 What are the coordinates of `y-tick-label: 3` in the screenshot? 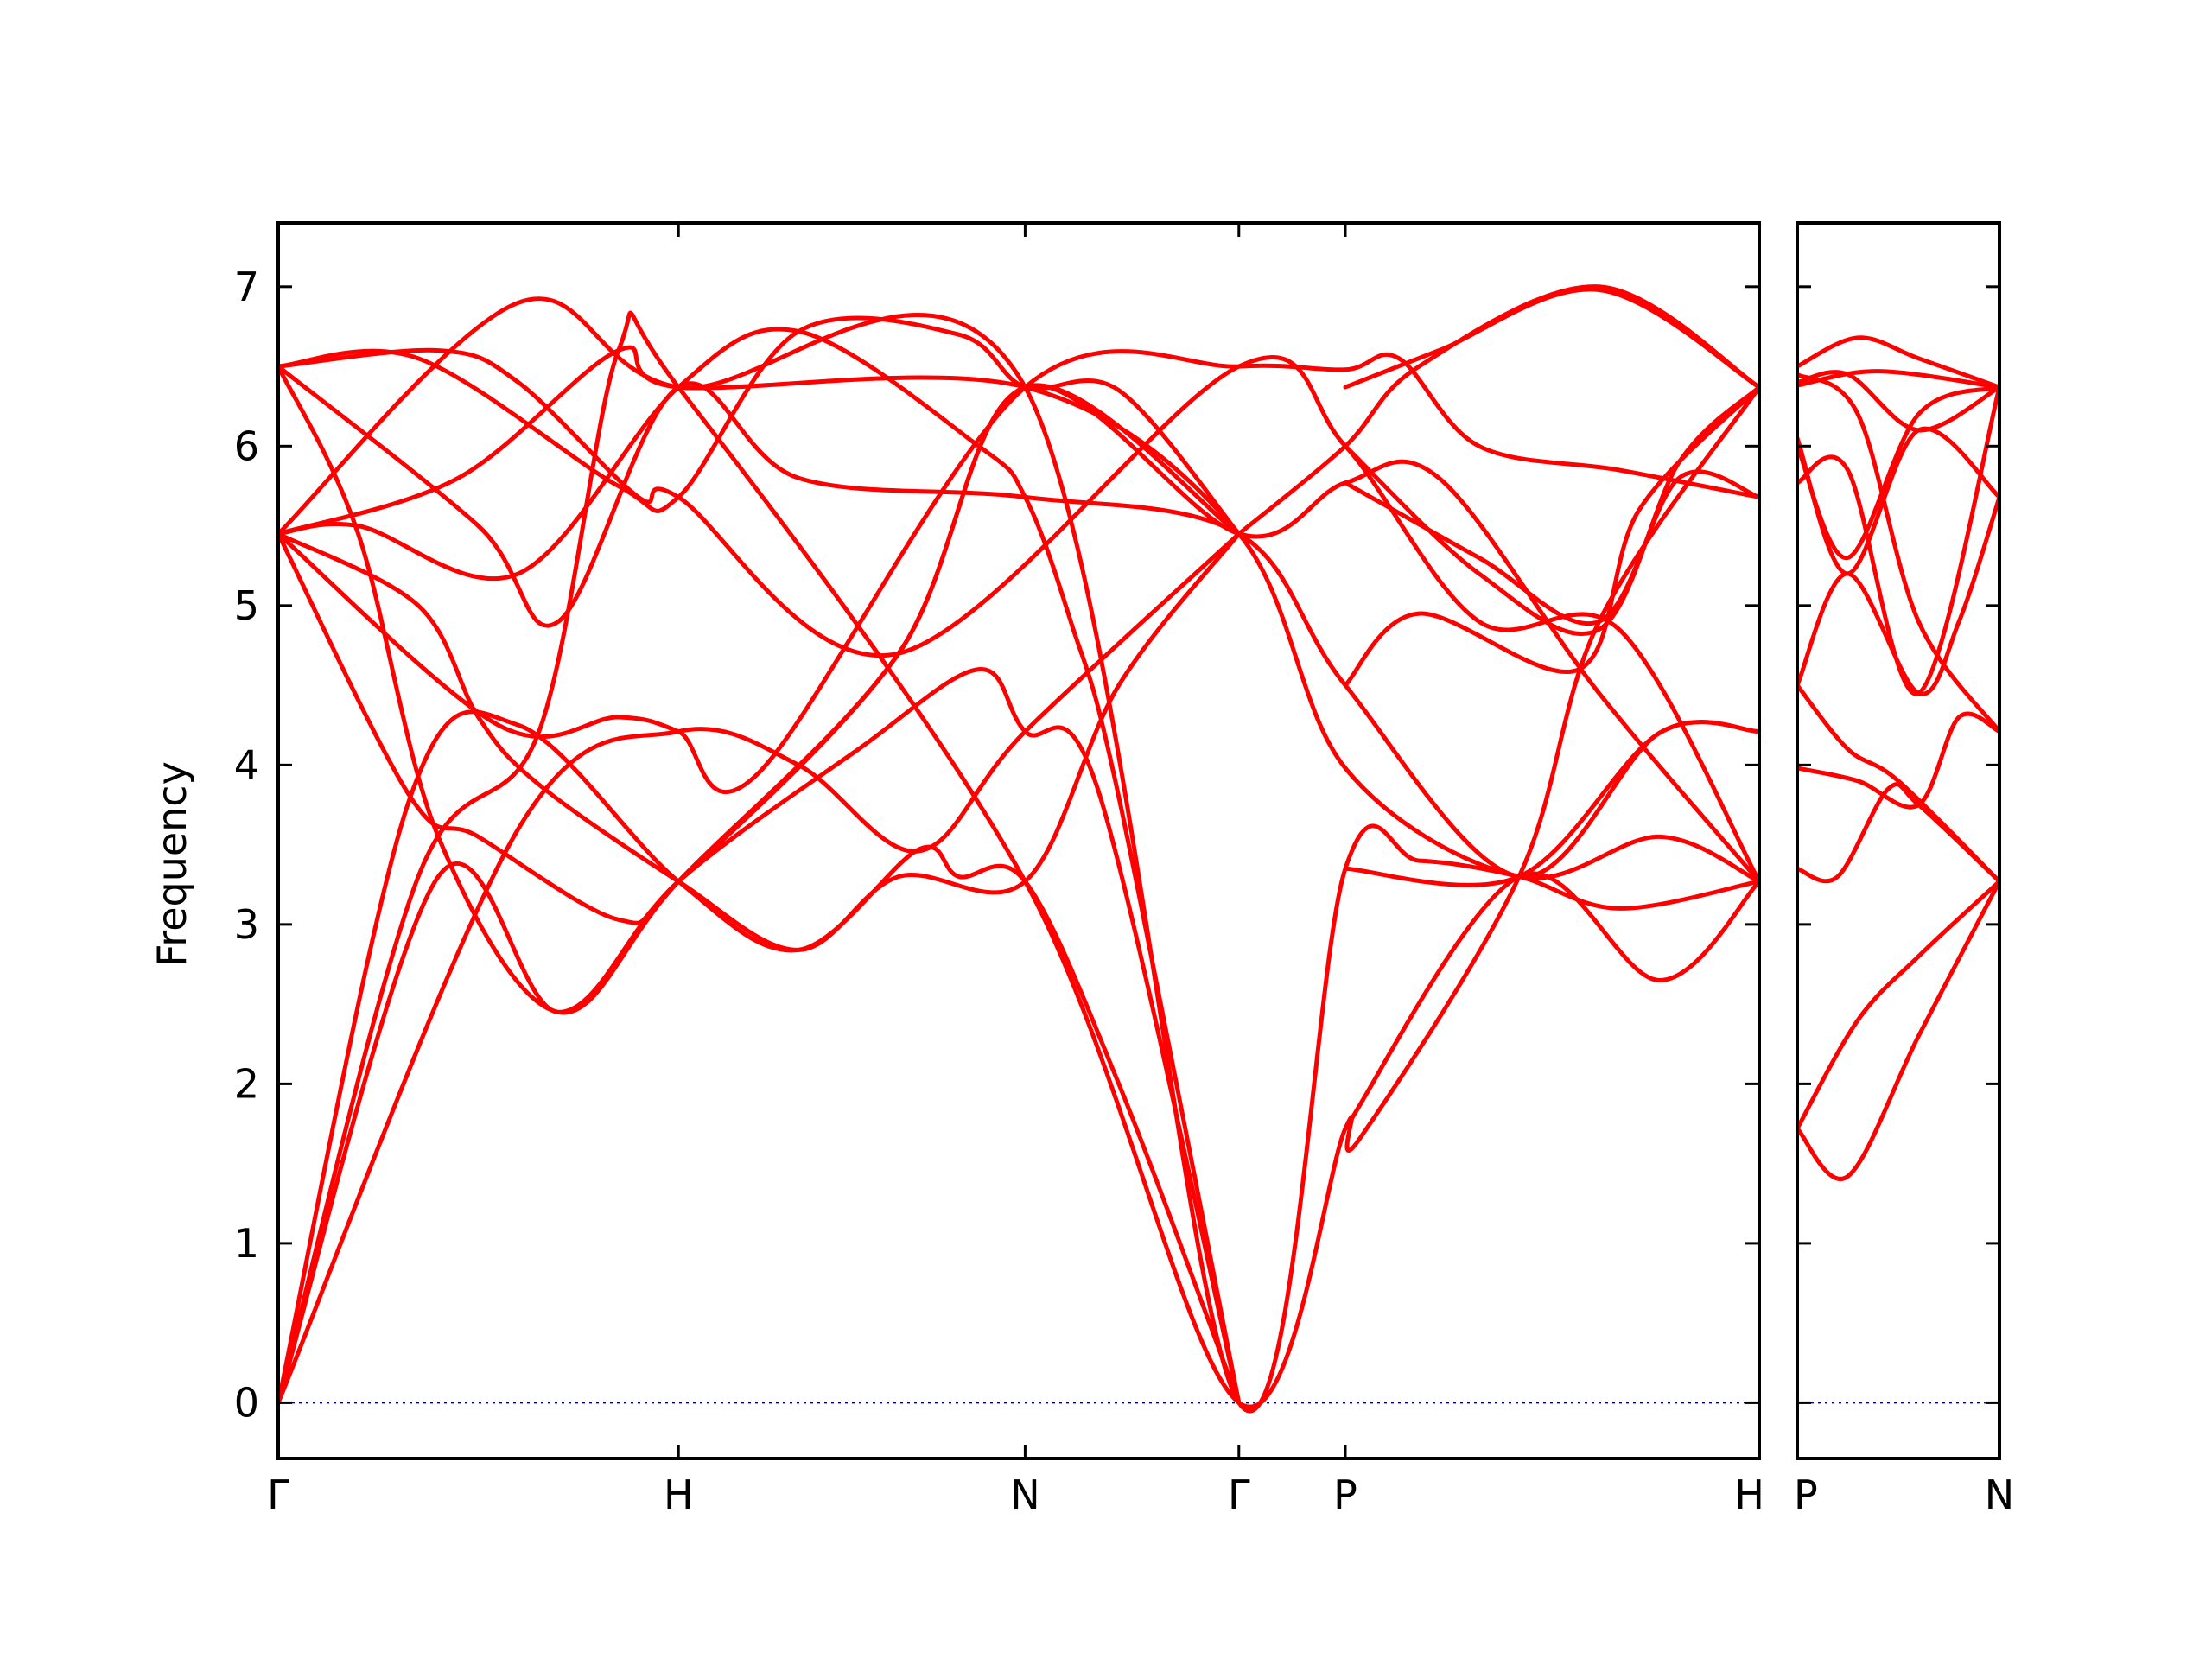 It's located at (246, 924).